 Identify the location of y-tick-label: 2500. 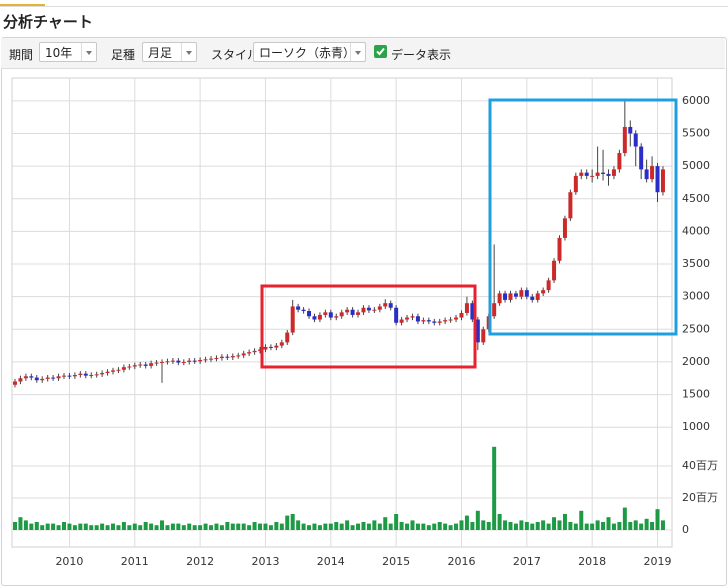
(696, 328).